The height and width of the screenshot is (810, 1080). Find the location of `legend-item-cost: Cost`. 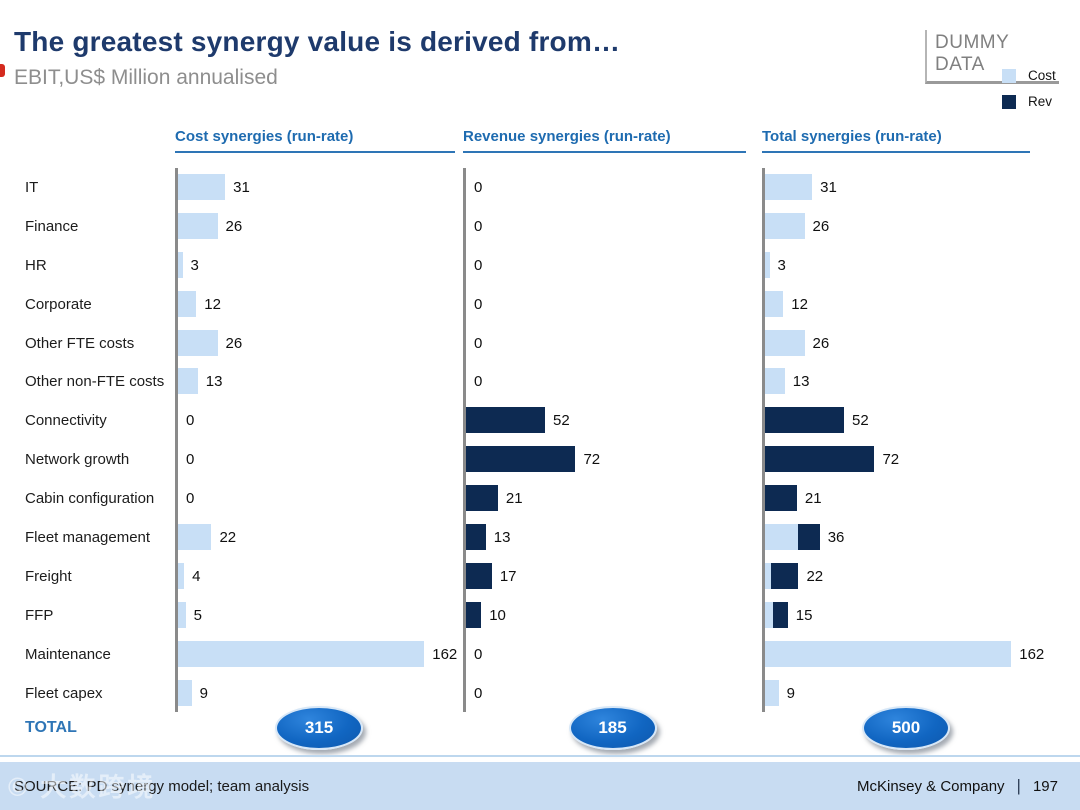

legend-item-cost: Cost is located at coordinates (1029, 75).